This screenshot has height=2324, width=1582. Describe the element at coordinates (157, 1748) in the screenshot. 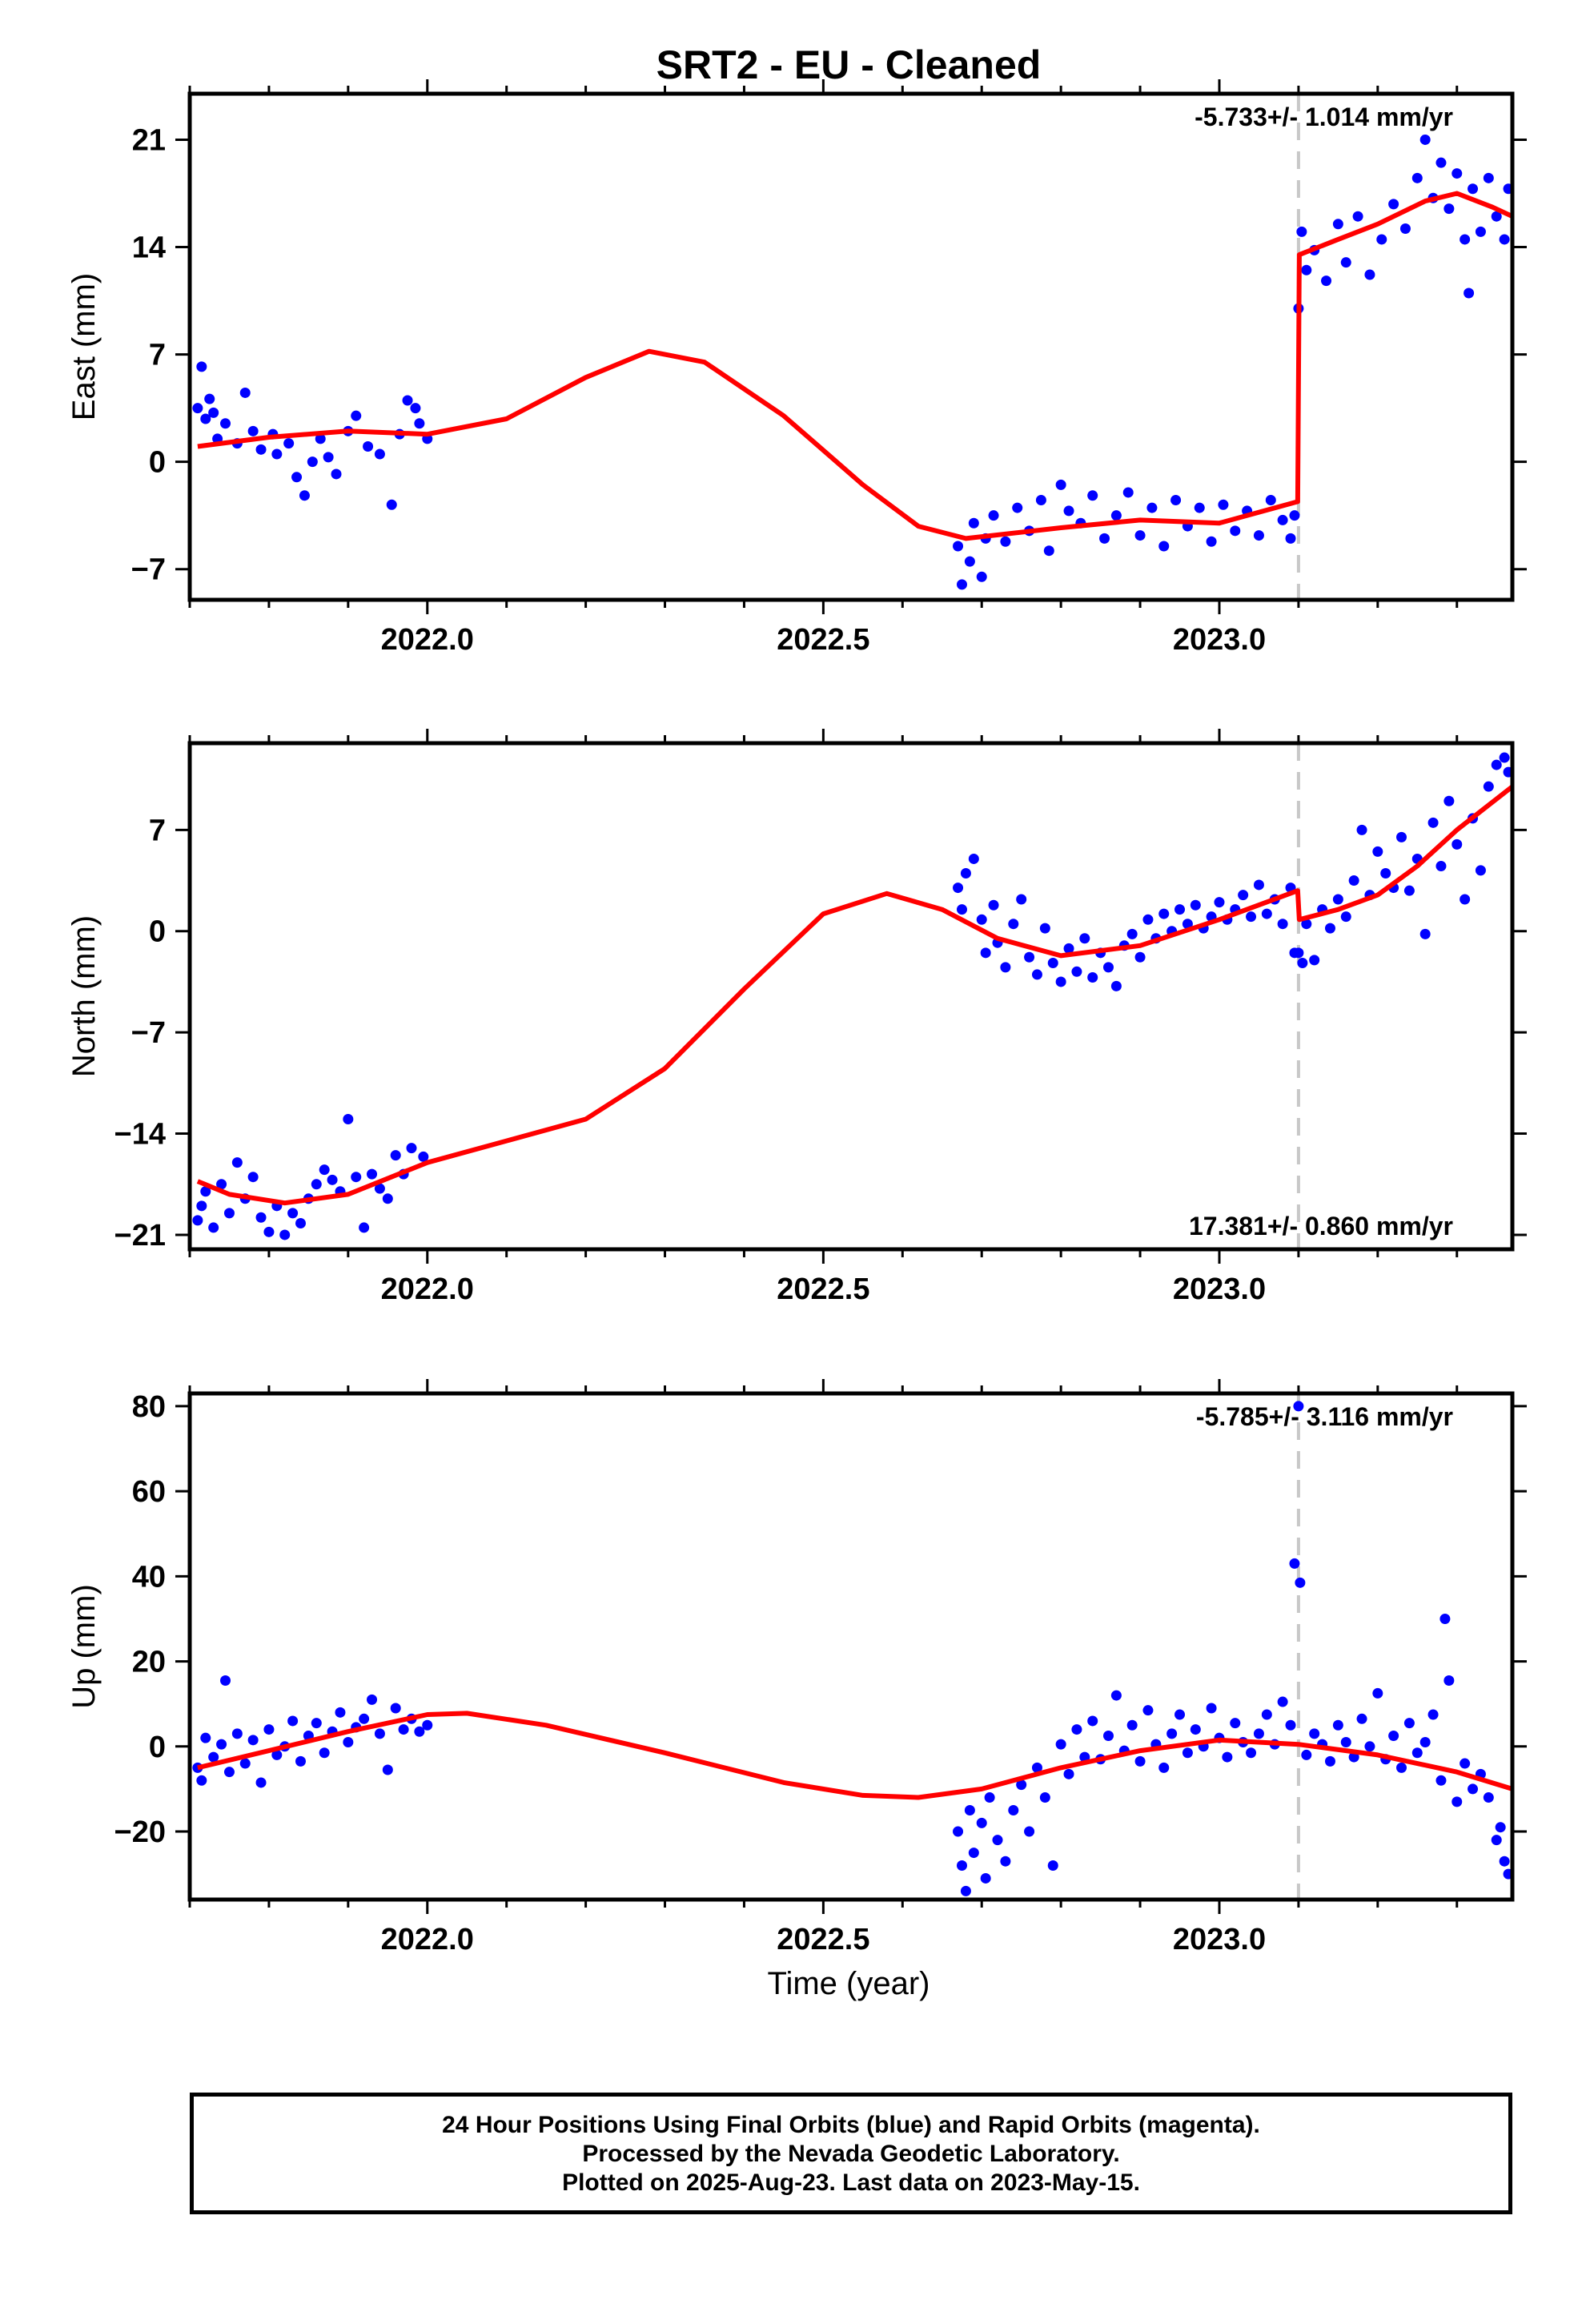

I see `y-tick-label: 0` at that location.